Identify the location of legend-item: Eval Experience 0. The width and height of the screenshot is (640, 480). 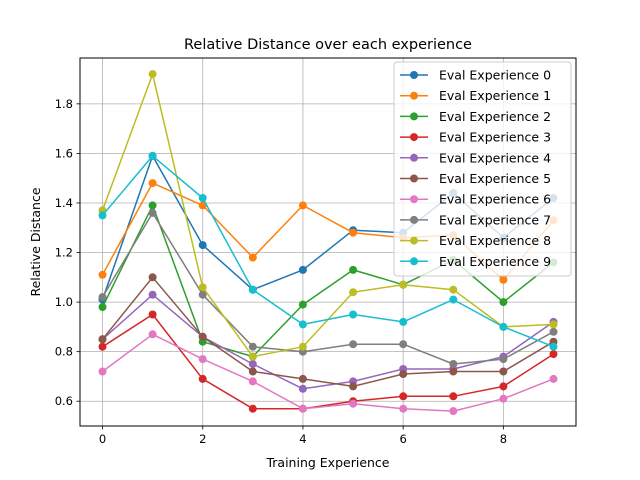
(475, 75).